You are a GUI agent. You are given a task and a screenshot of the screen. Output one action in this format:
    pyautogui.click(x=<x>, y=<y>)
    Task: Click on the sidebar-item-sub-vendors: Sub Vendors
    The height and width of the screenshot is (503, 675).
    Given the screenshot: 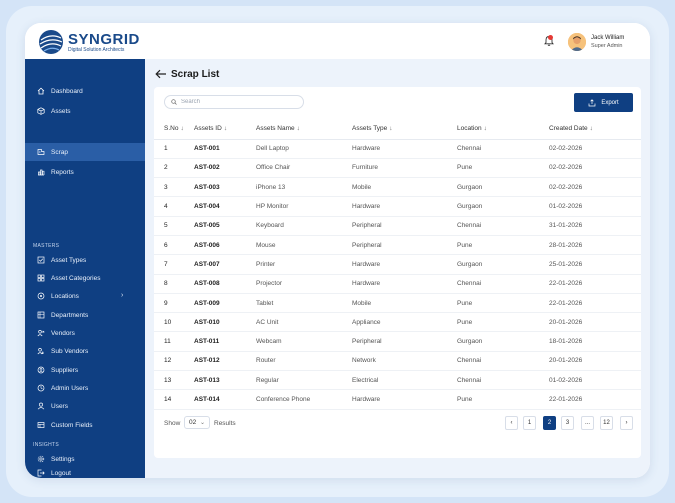 What is the action you would take?
    pyautogui.click(x=85, y=351)
    